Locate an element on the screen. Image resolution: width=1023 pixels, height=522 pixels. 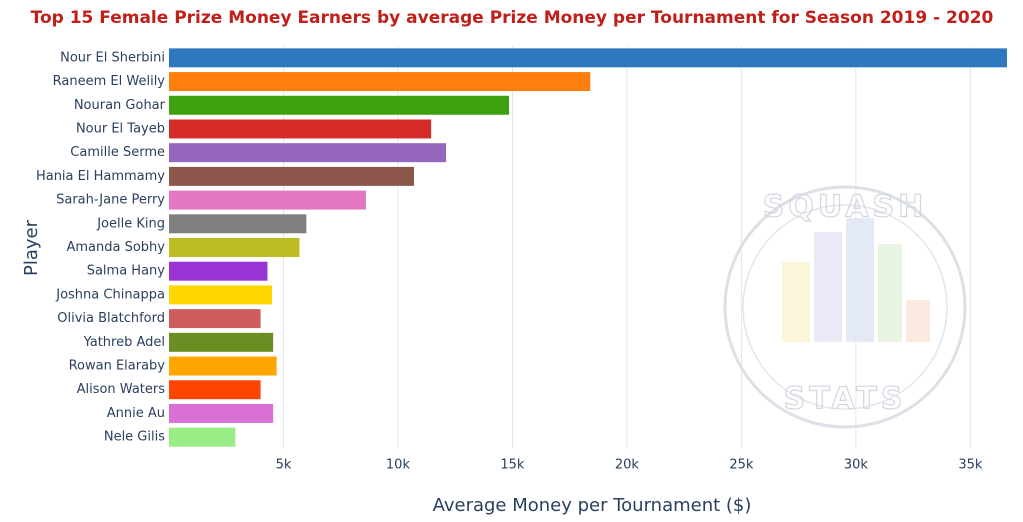
y-tick-label: Nour El Tayeb is located at coordinates (120, 128).